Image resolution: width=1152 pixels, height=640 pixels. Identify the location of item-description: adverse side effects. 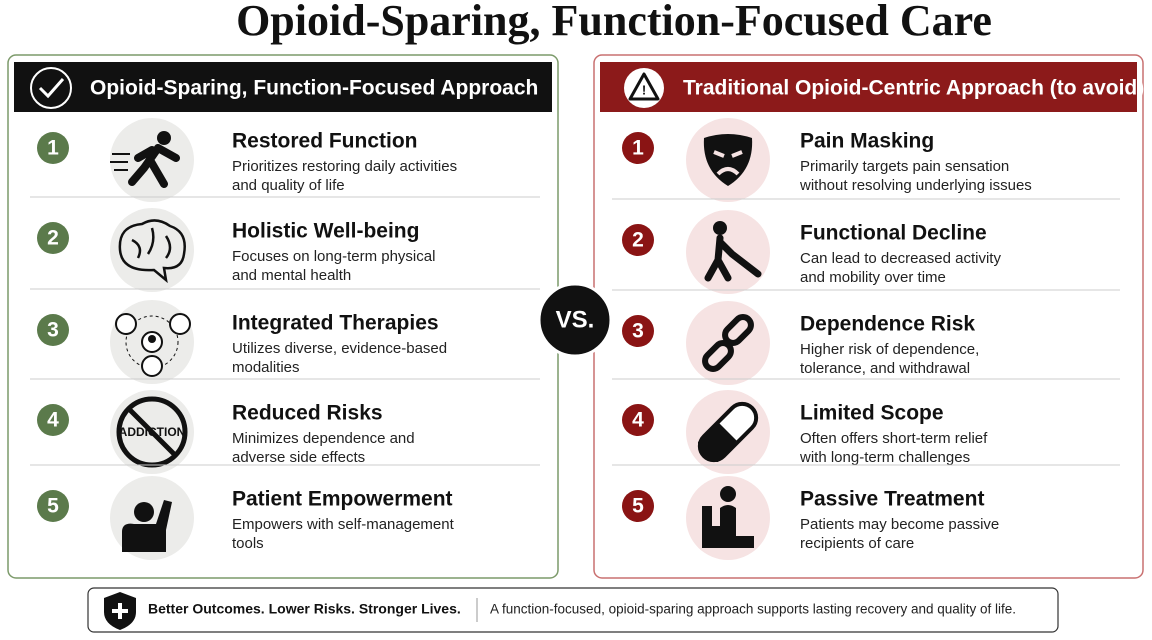
(298, 457).